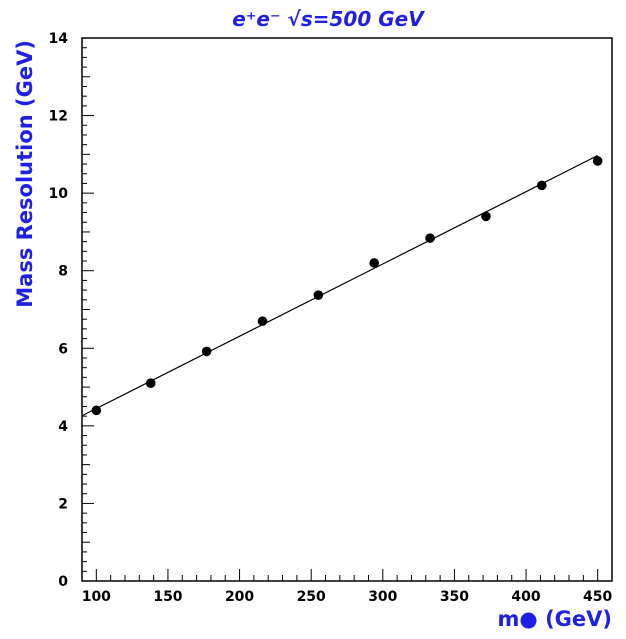 Image resolution: width=626 pixels, height=639 pixels. What do you see at coordinates (525, 597) in the screenshot?
I see `x-tick-label: 400` at bounding box center [525, 597].